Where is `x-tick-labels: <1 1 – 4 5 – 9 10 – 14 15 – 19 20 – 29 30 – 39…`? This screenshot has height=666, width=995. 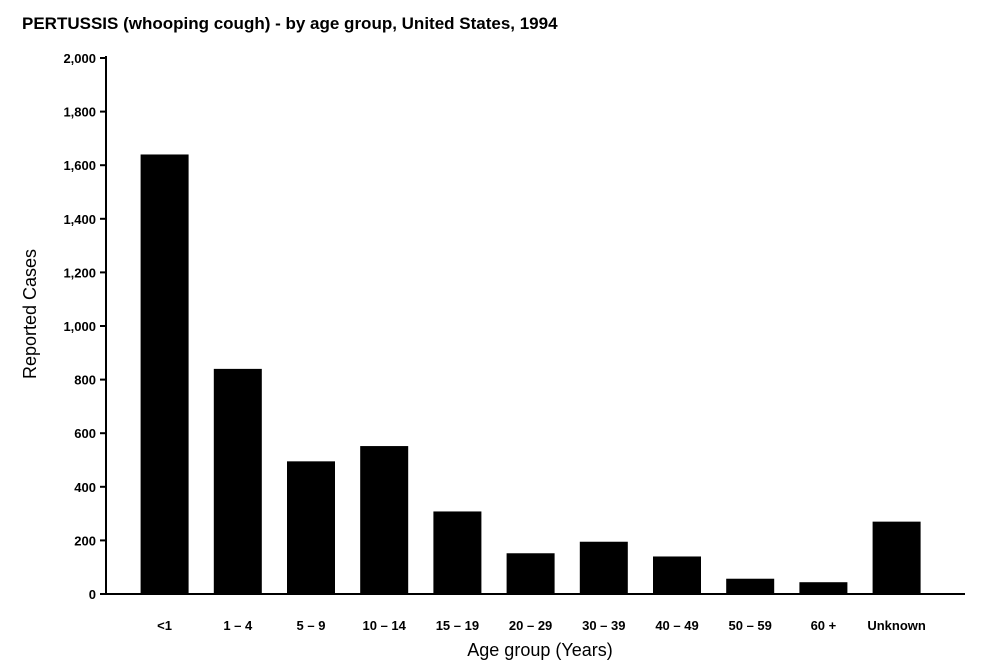
x-tick-labels: <1 1 – 4 5 – 9 10 – 14 15 – 19 20 – 29 30 – 39… is located at coordinates (541, 625).